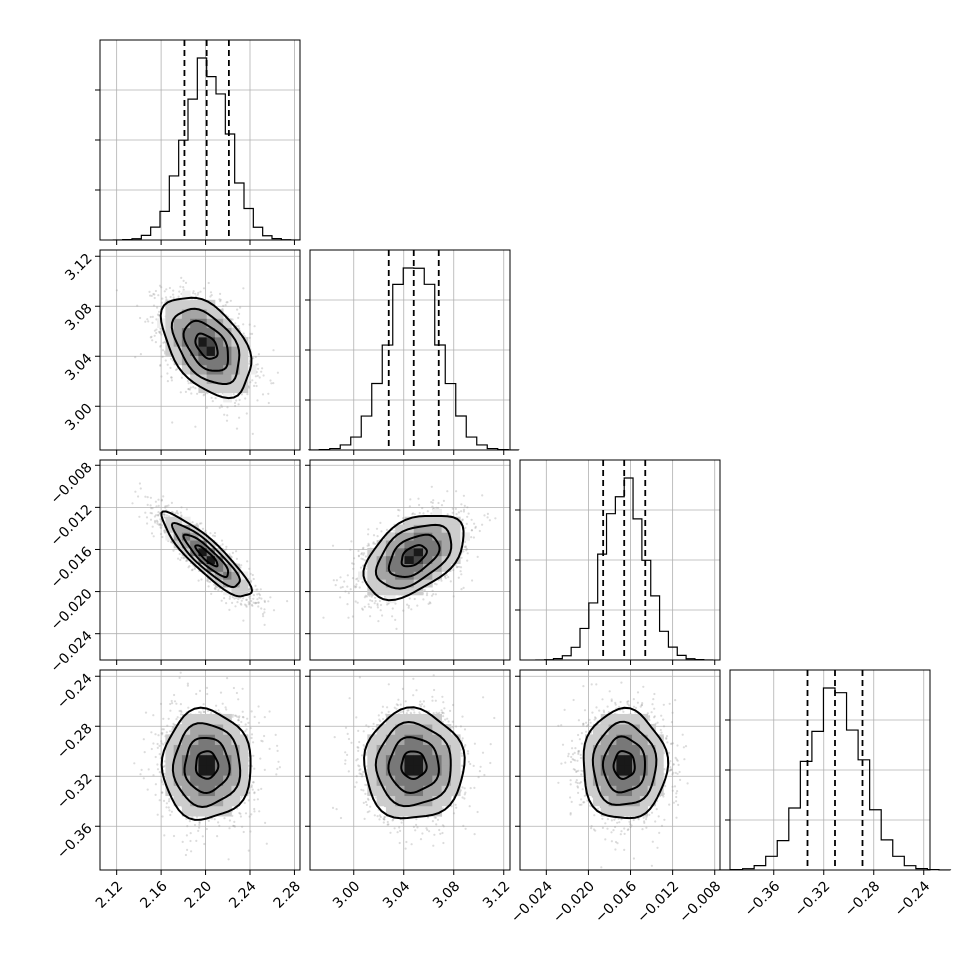  I want to click on x-tick-label: −0.020, so click(574, 902).